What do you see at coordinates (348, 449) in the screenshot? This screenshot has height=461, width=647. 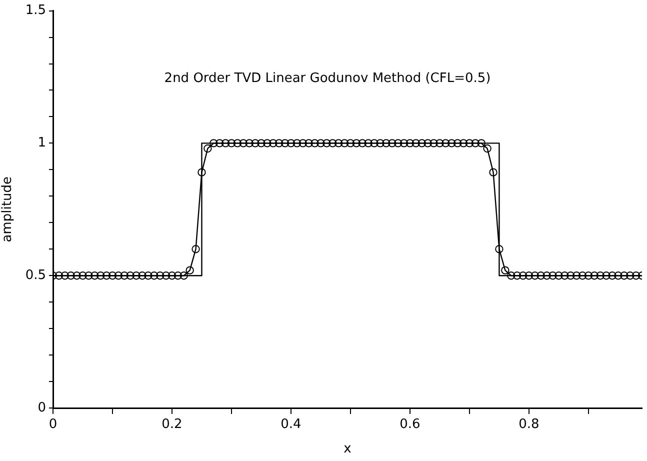 I see `x-axis-title: x` at bounding box center [348, 449].